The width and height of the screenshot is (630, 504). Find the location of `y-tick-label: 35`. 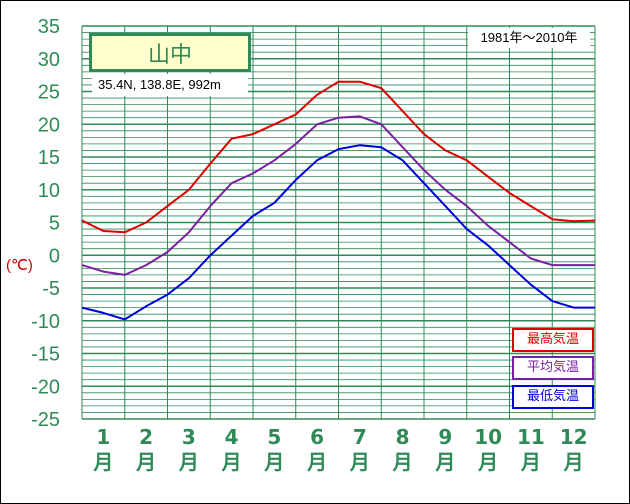

y-tick-label: 35 is located at coordinates (49, 27).